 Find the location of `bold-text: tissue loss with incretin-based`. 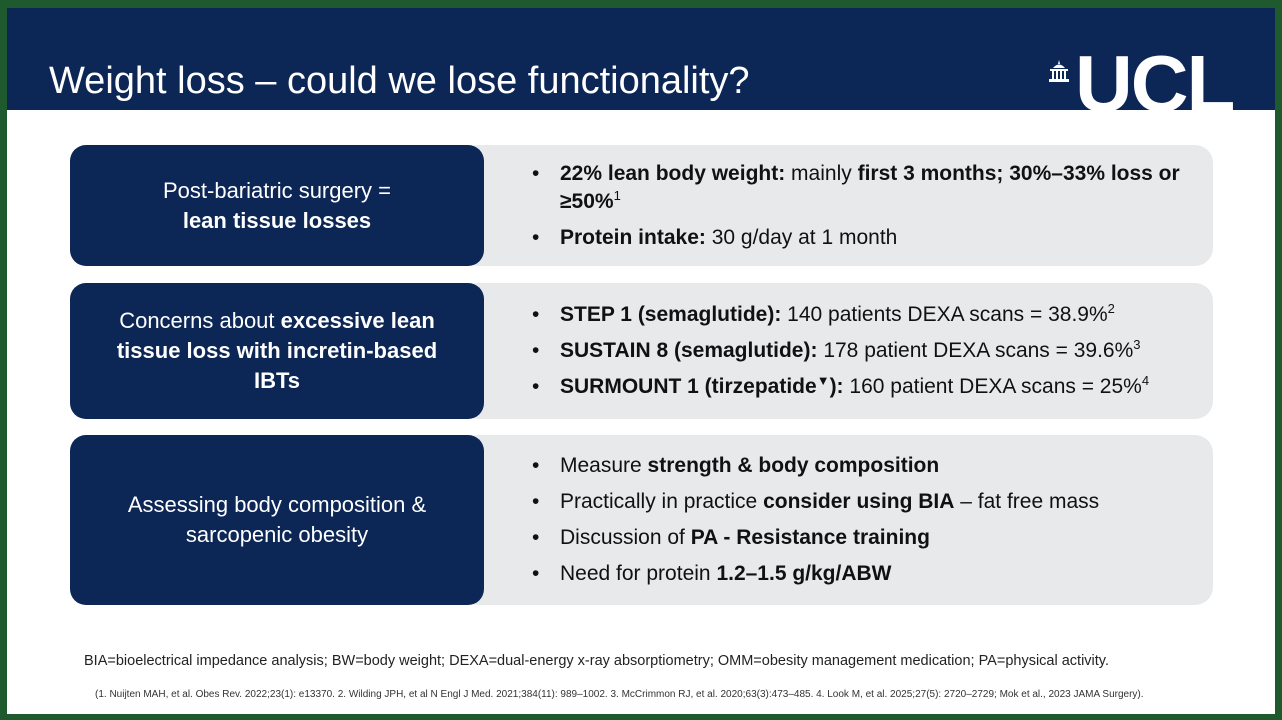

bold-text: tissue loss with incretin-based is located at coordinates (277, 350).